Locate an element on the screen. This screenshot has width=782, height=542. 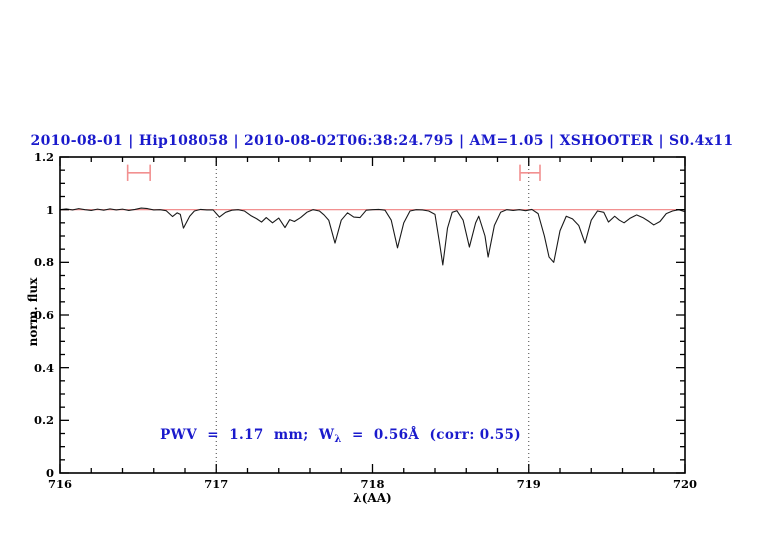
x-tick-label: 716 is located at coordinates (59, 484).